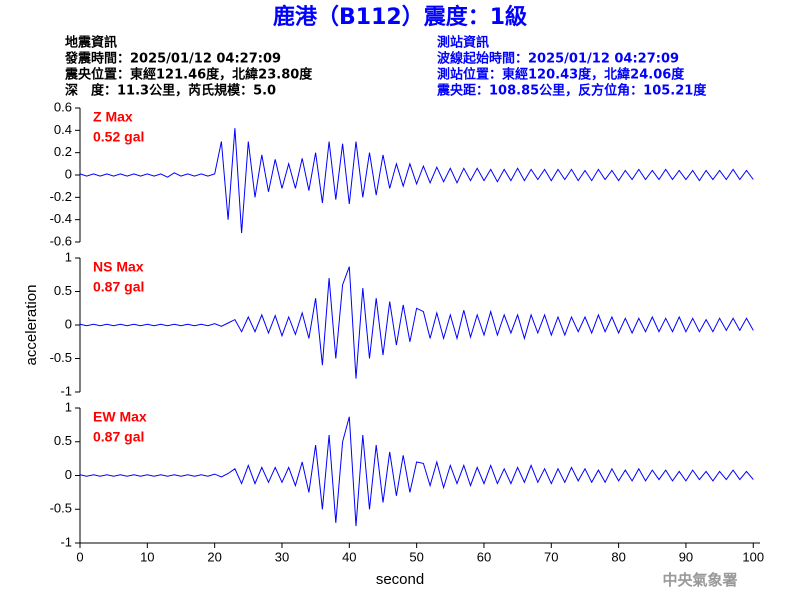 The image size is (800, 600). What do you see at coordinates (400, 579) in the screenshot?
I see `x-axis-label: second` at bounding box center [400, 579].